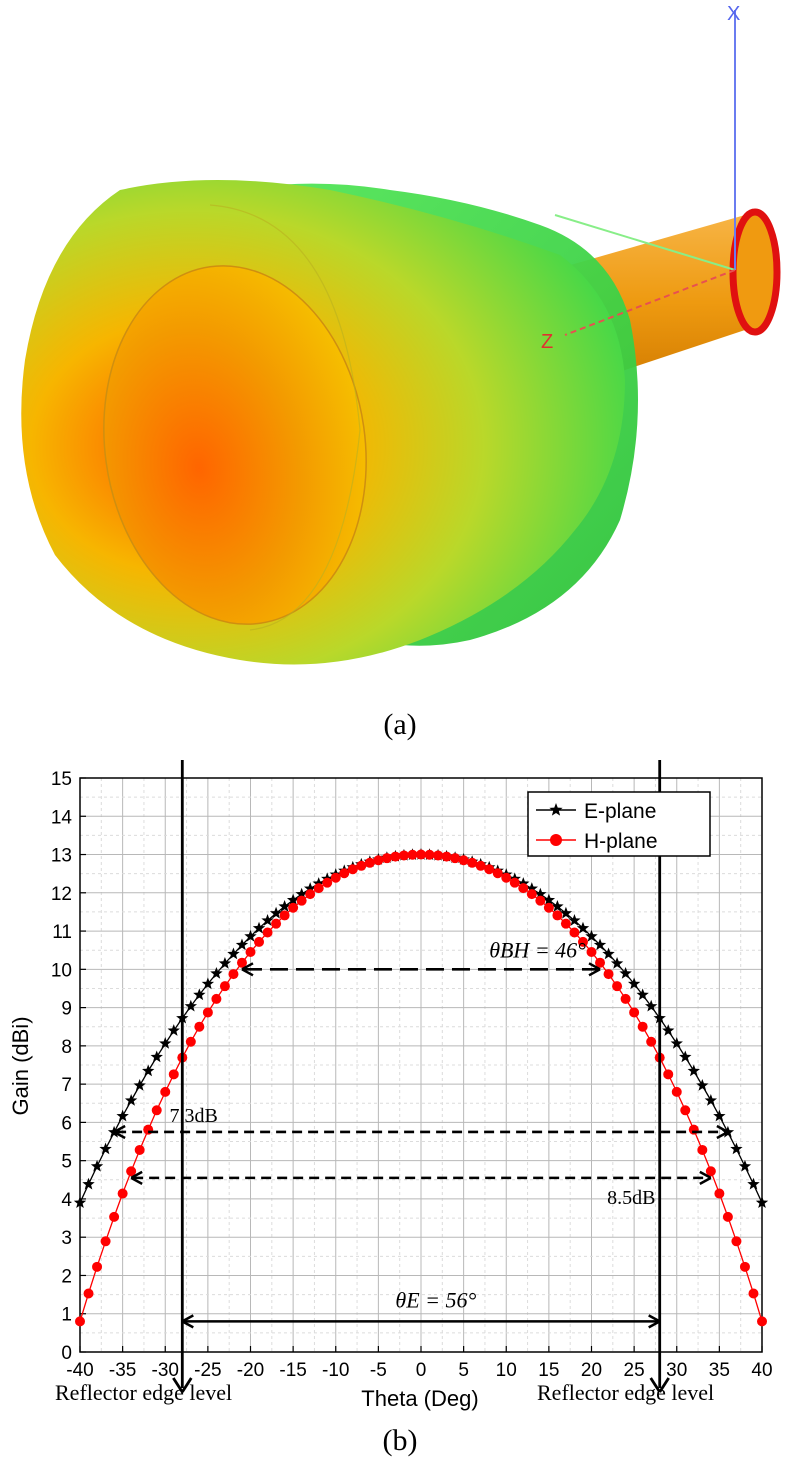 The width and height of the screenshot is (800, 1476). I want to click on y-tick-label: 5, so click(66, 1162).